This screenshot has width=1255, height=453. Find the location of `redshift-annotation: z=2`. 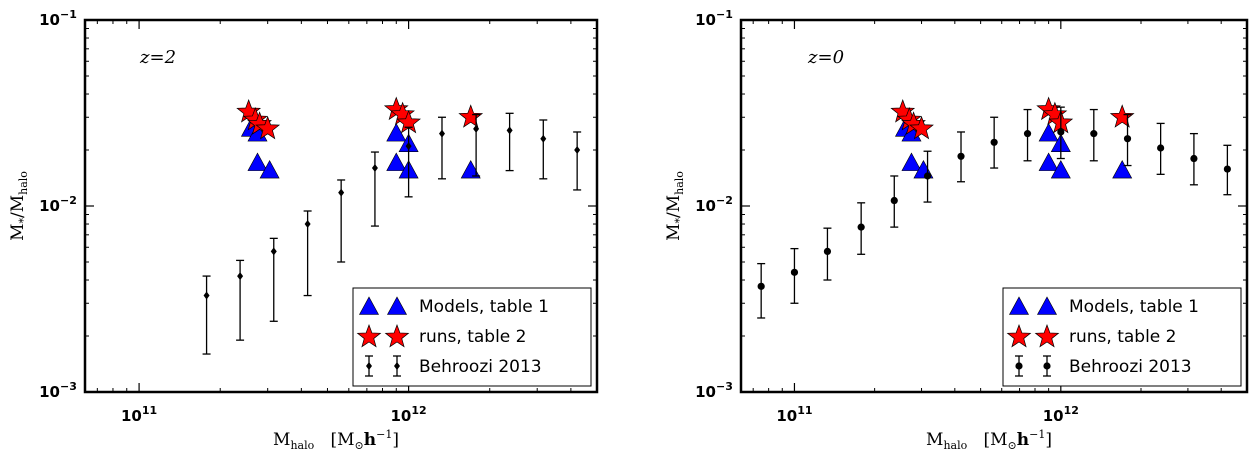

redshift-annotation: z=2 is located at coordinates (157, 57).